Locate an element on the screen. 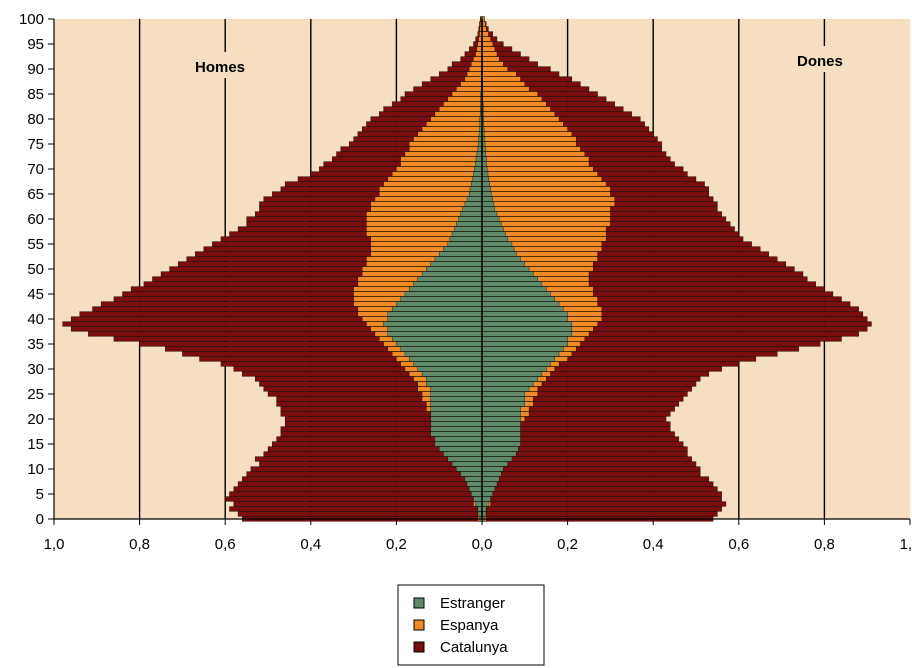 This screenshot has height=668, width=912. y-tick-label: 80 is located at coordinates (35, 119).